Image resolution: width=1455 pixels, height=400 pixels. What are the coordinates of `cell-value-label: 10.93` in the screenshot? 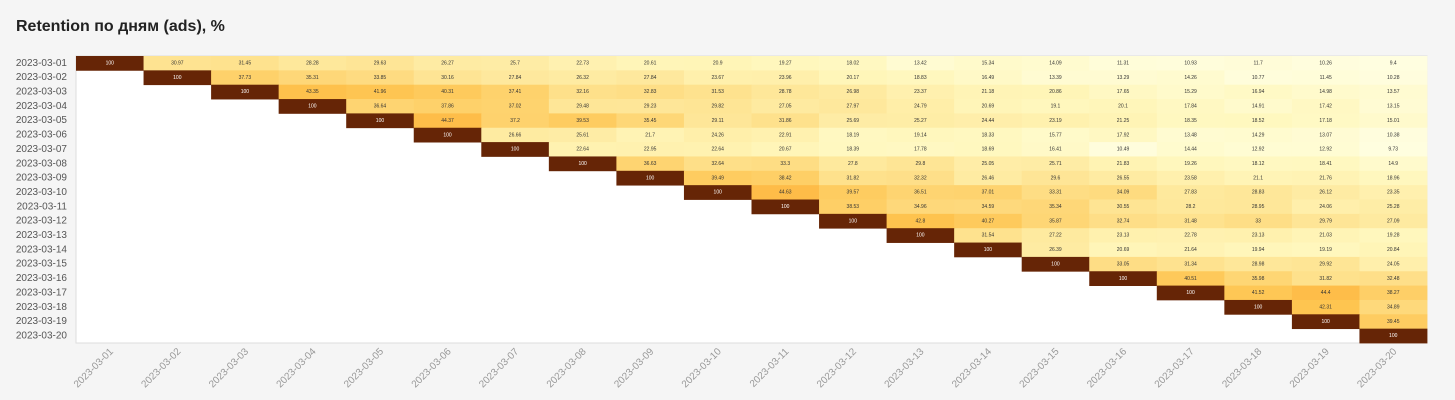 It's located at (1190, 63).